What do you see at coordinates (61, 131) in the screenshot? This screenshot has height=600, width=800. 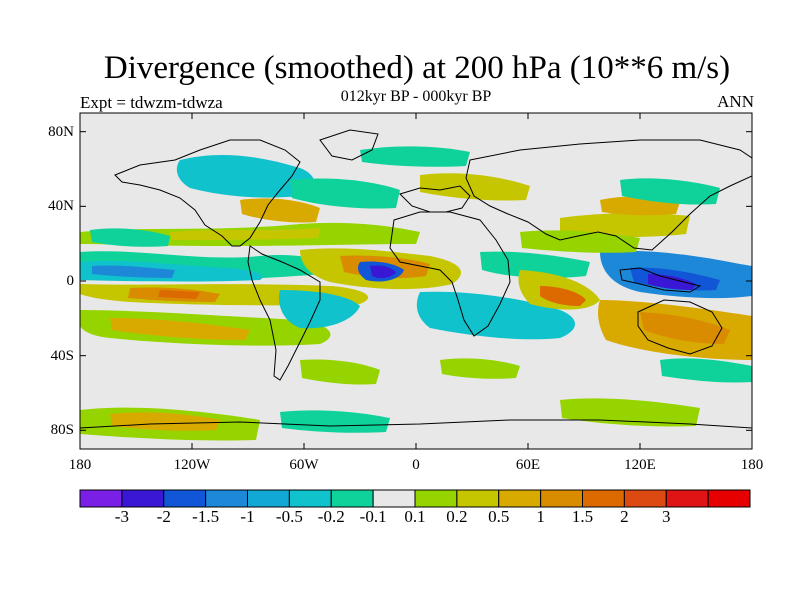 I see `lat-tick-label: 80N` at bounding box center [61, 131].